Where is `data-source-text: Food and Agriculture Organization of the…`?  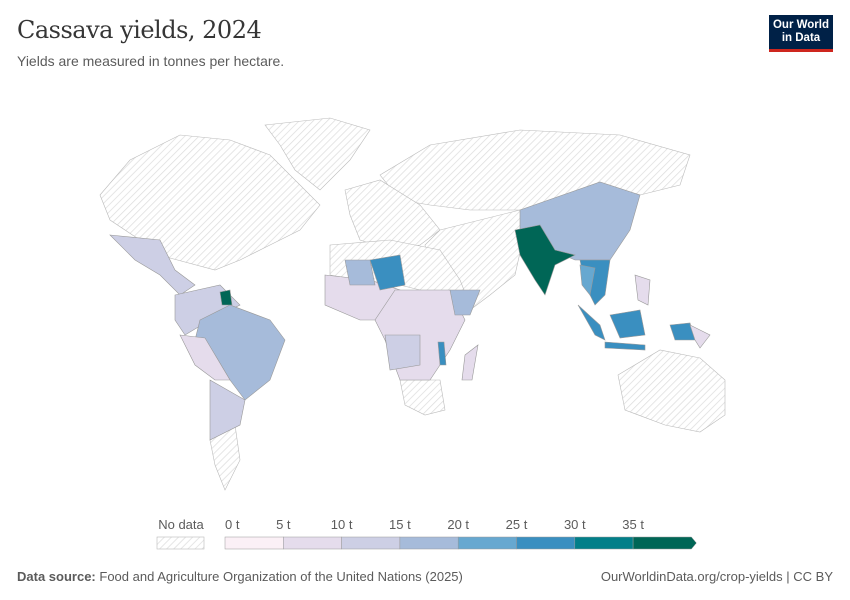
data-source-text: Food and Agriculture Organization of the… is located at coordinates (281, 576).